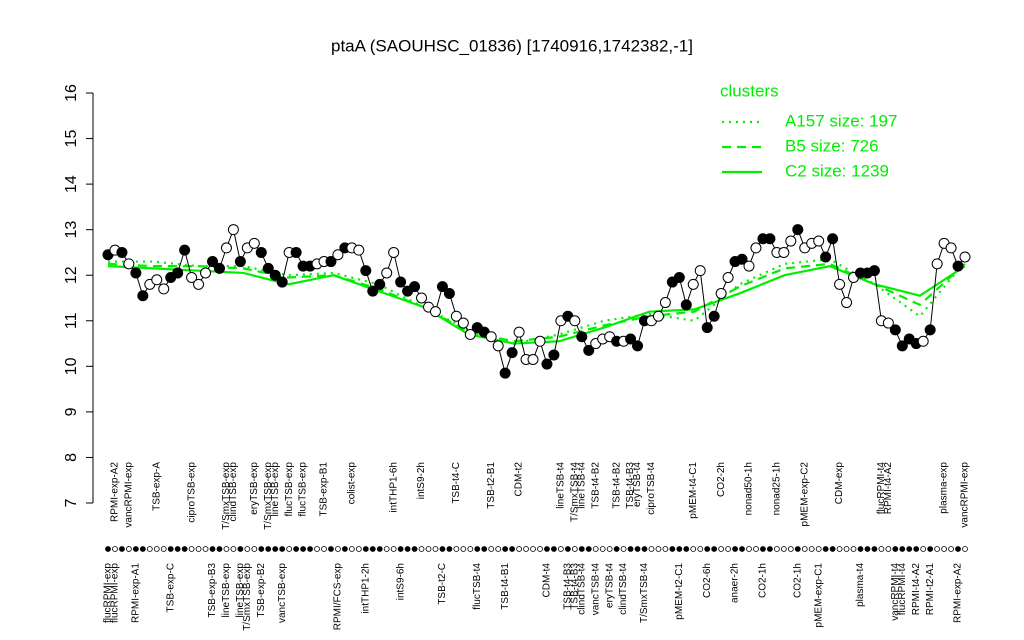 The image size is (1024, 640). Describe the element at coordinates (749, 488) in the screenshot. I see `top-label: nonad50-1h` at that location.